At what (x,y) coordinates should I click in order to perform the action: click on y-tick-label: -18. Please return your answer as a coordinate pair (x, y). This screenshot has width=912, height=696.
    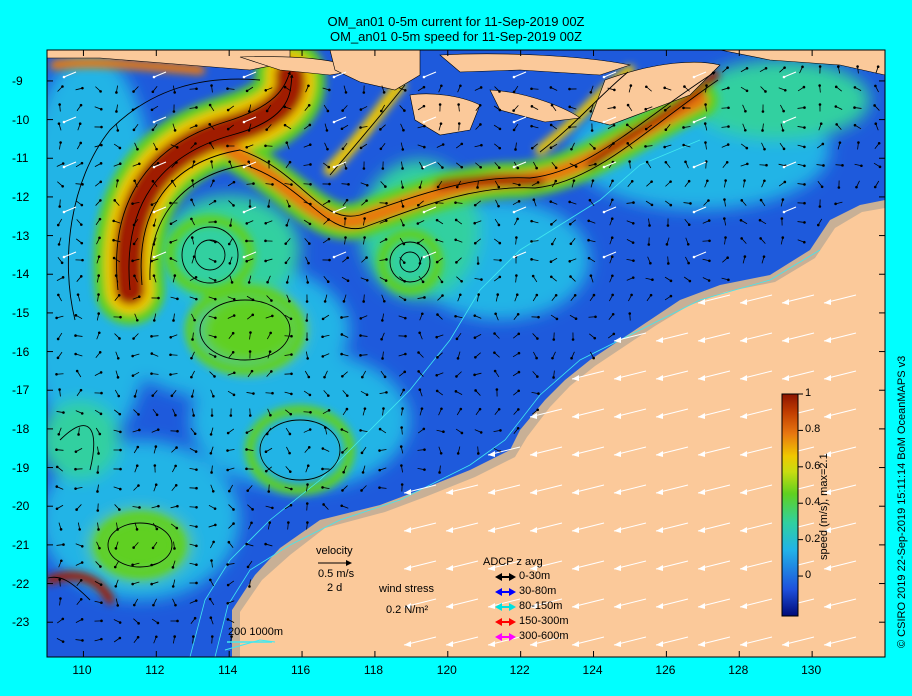
    Looking at the image, I should click on (21, 428).